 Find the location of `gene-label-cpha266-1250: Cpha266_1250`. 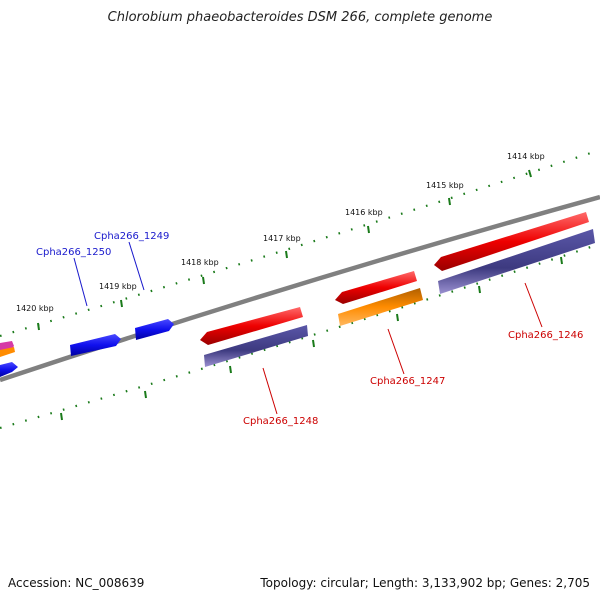

gene-label-cpha266-1250: Cpha266_1250 is located at coordinates (73, 252).